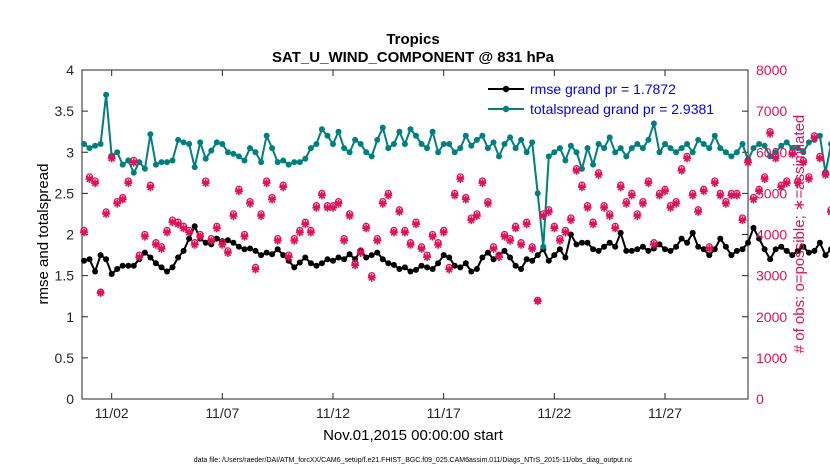 The width and height of the screenshot is (830, 470). I want to click on legend-totalspread-label: totalspread grand pr = 2.9381, so click(622, 109).